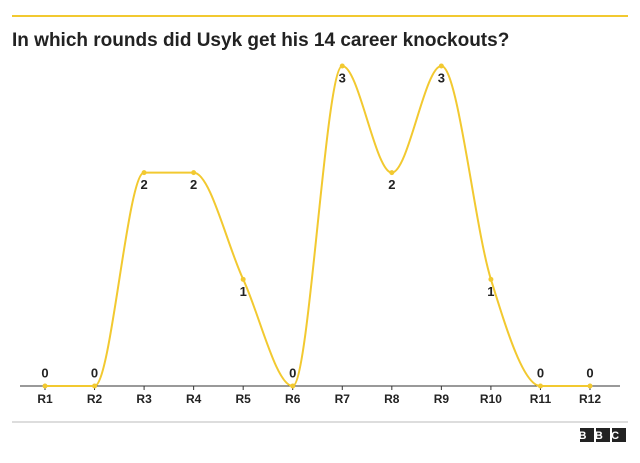  I want to click on x-tick-label: R6, so click(293, 399).